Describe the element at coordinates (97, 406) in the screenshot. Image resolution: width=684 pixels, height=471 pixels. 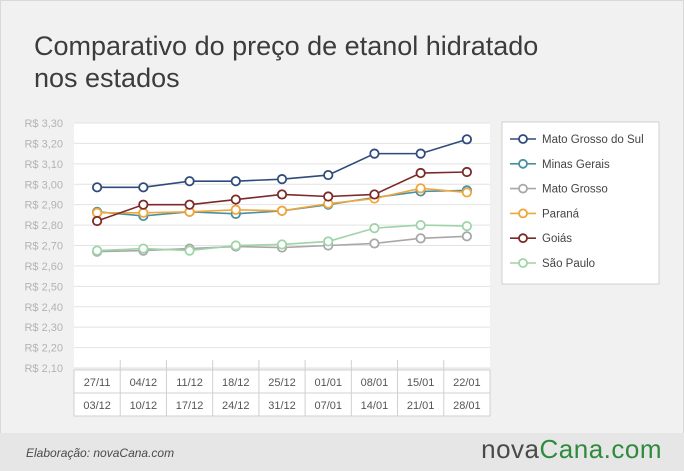
I see `x-tick-label-bottom: 03/12` at that location.